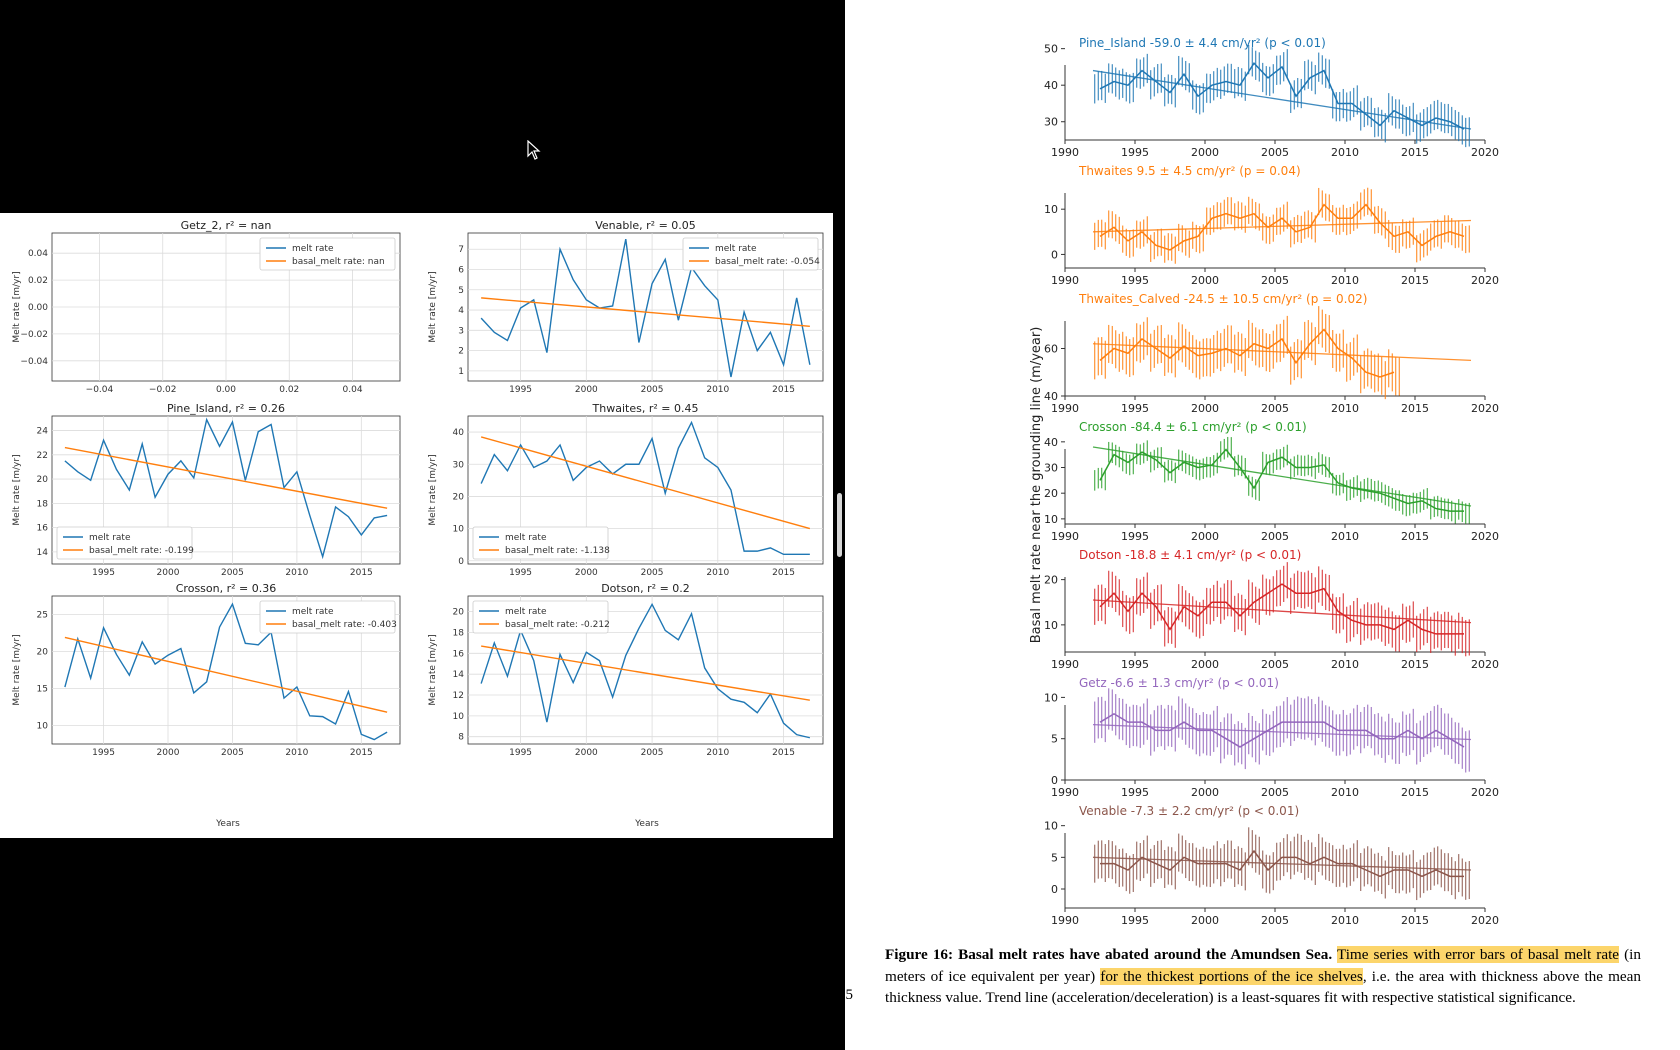  I want to click on y-tick-label: 4, so click(461, 311).